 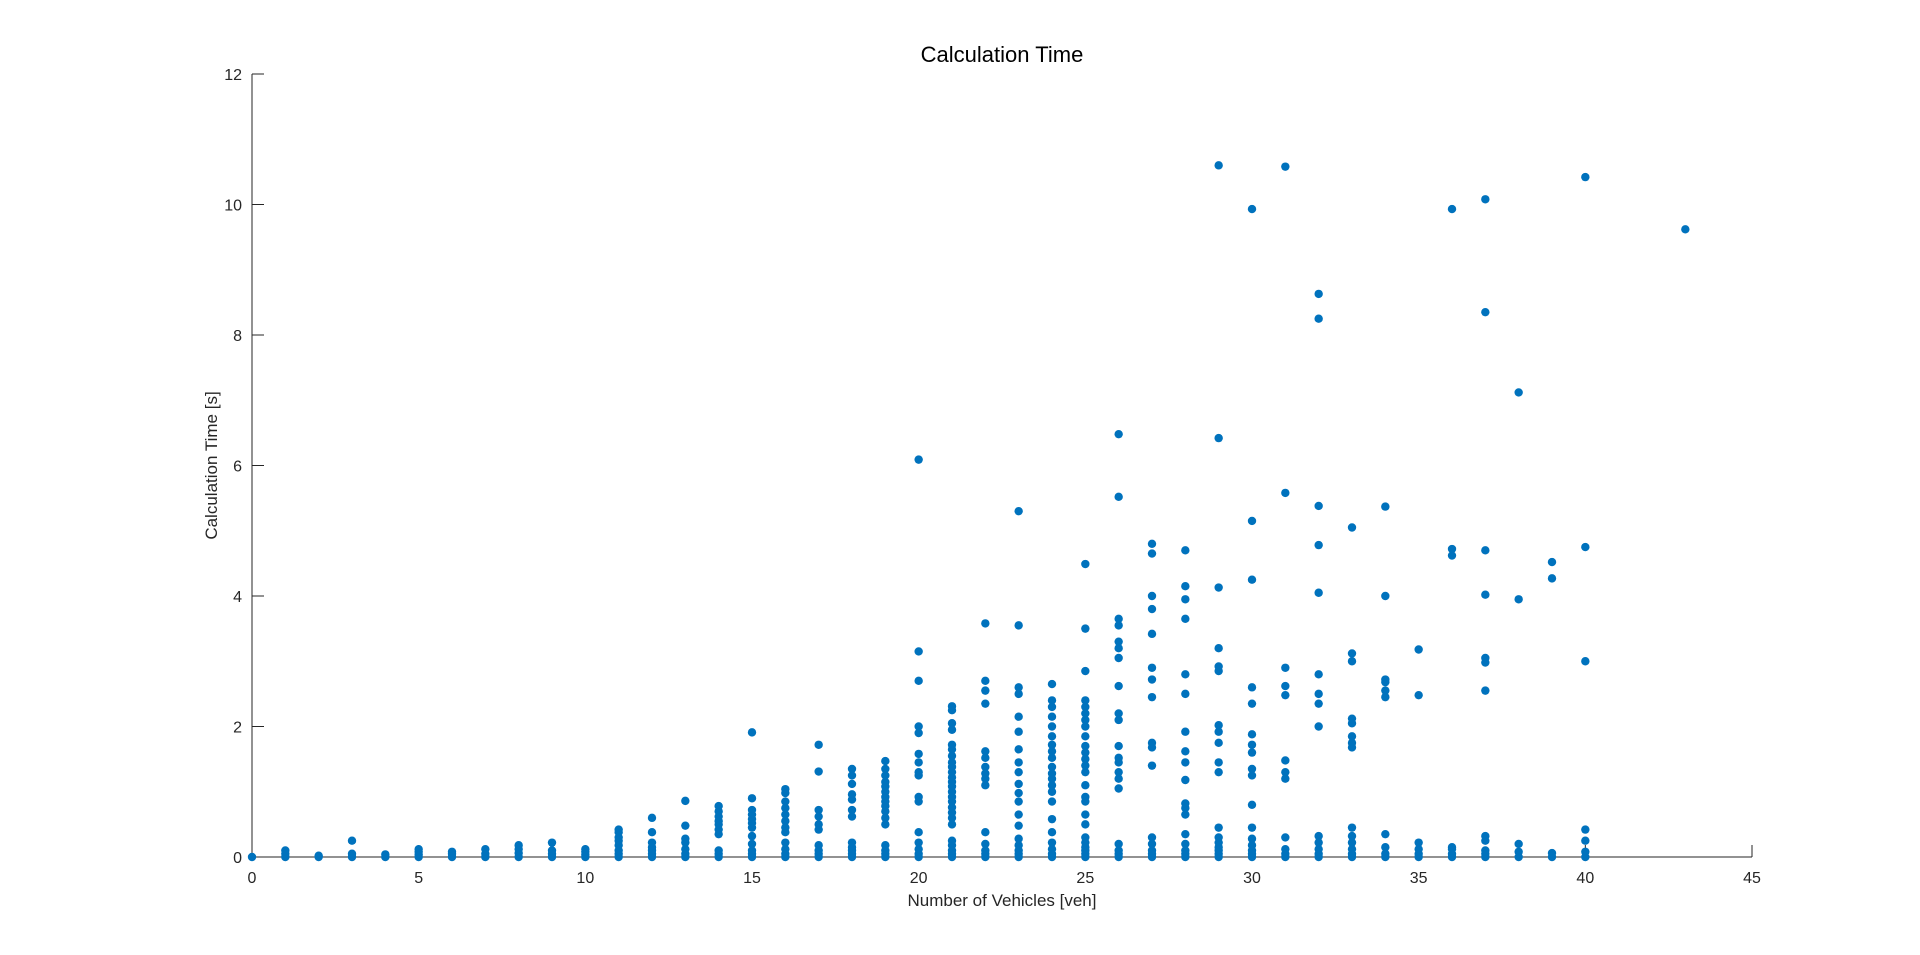 What do you see at coordinates (919, 878) in the screenshot?
I see `x-tick-label: 20` at bounding box center [919, 878].